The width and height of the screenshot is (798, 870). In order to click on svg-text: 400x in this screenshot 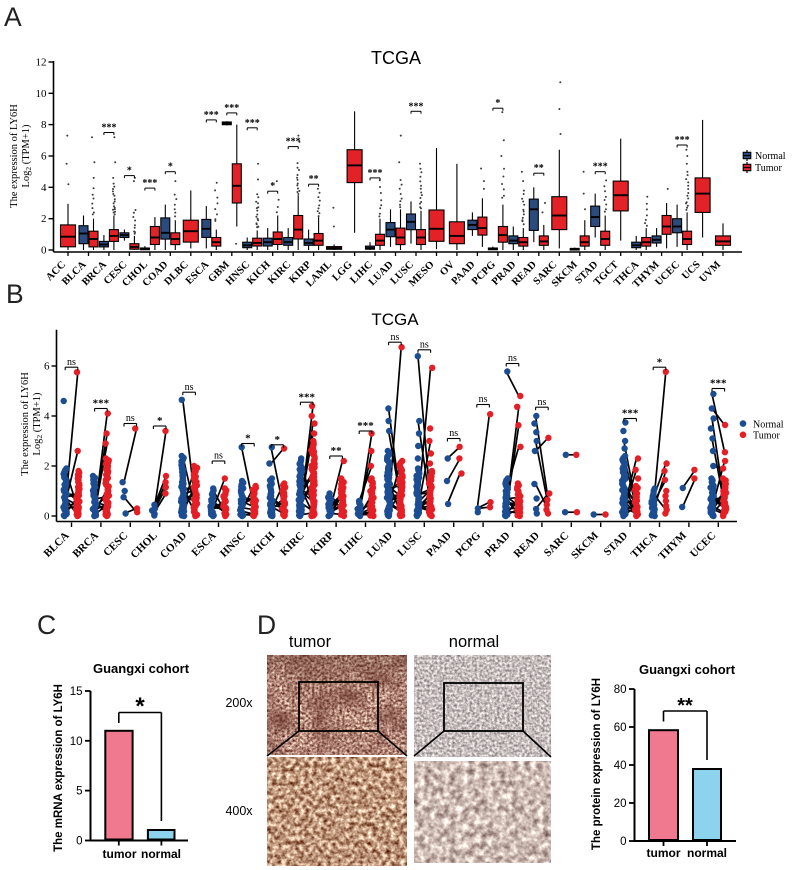, I will do `click(239, 811)`.